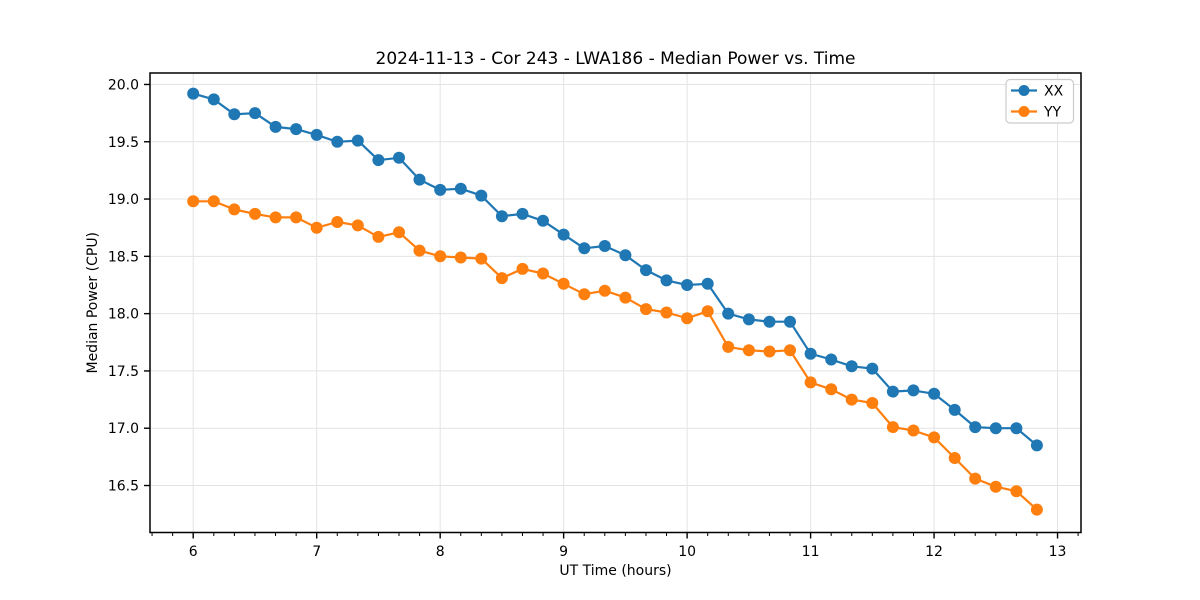  What do you see at coordinates (123, 487) in the screenshot?
I see `y-tick-label: 16.5` at bounding box center [123, 487].